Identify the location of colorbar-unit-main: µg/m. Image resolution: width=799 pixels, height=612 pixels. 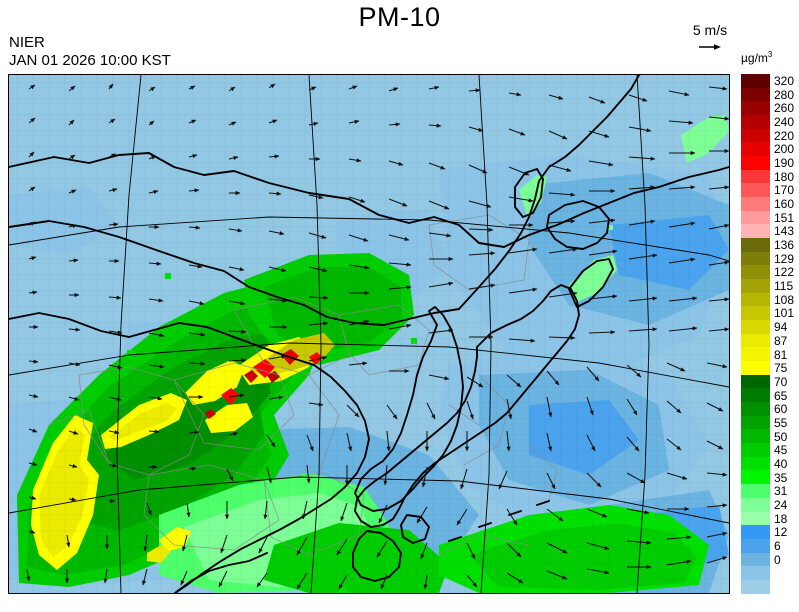
(754, 58).